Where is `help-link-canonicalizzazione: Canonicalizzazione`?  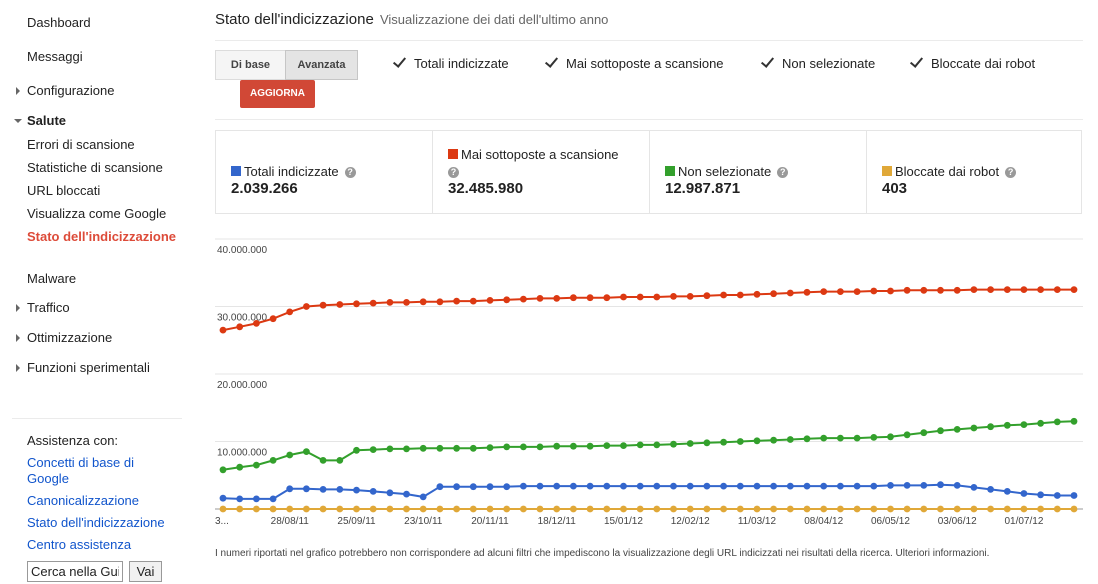 help-link-canonicalizzazione: Canonicalizzazione is located at coordinates (83, 500).